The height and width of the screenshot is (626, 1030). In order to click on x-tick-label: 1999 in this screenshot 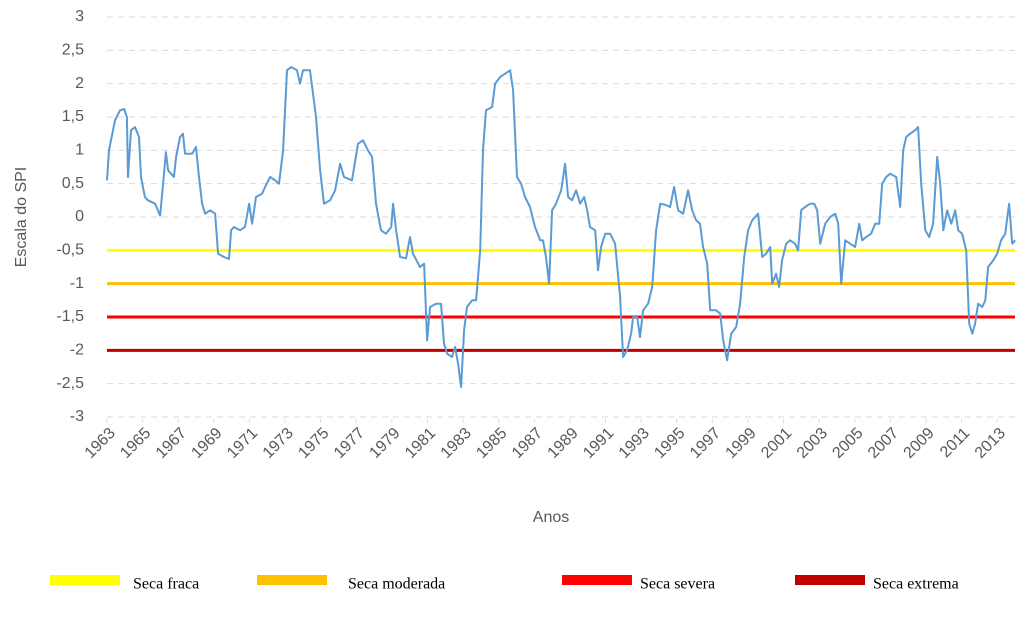, I will do `click(741, 443)`.